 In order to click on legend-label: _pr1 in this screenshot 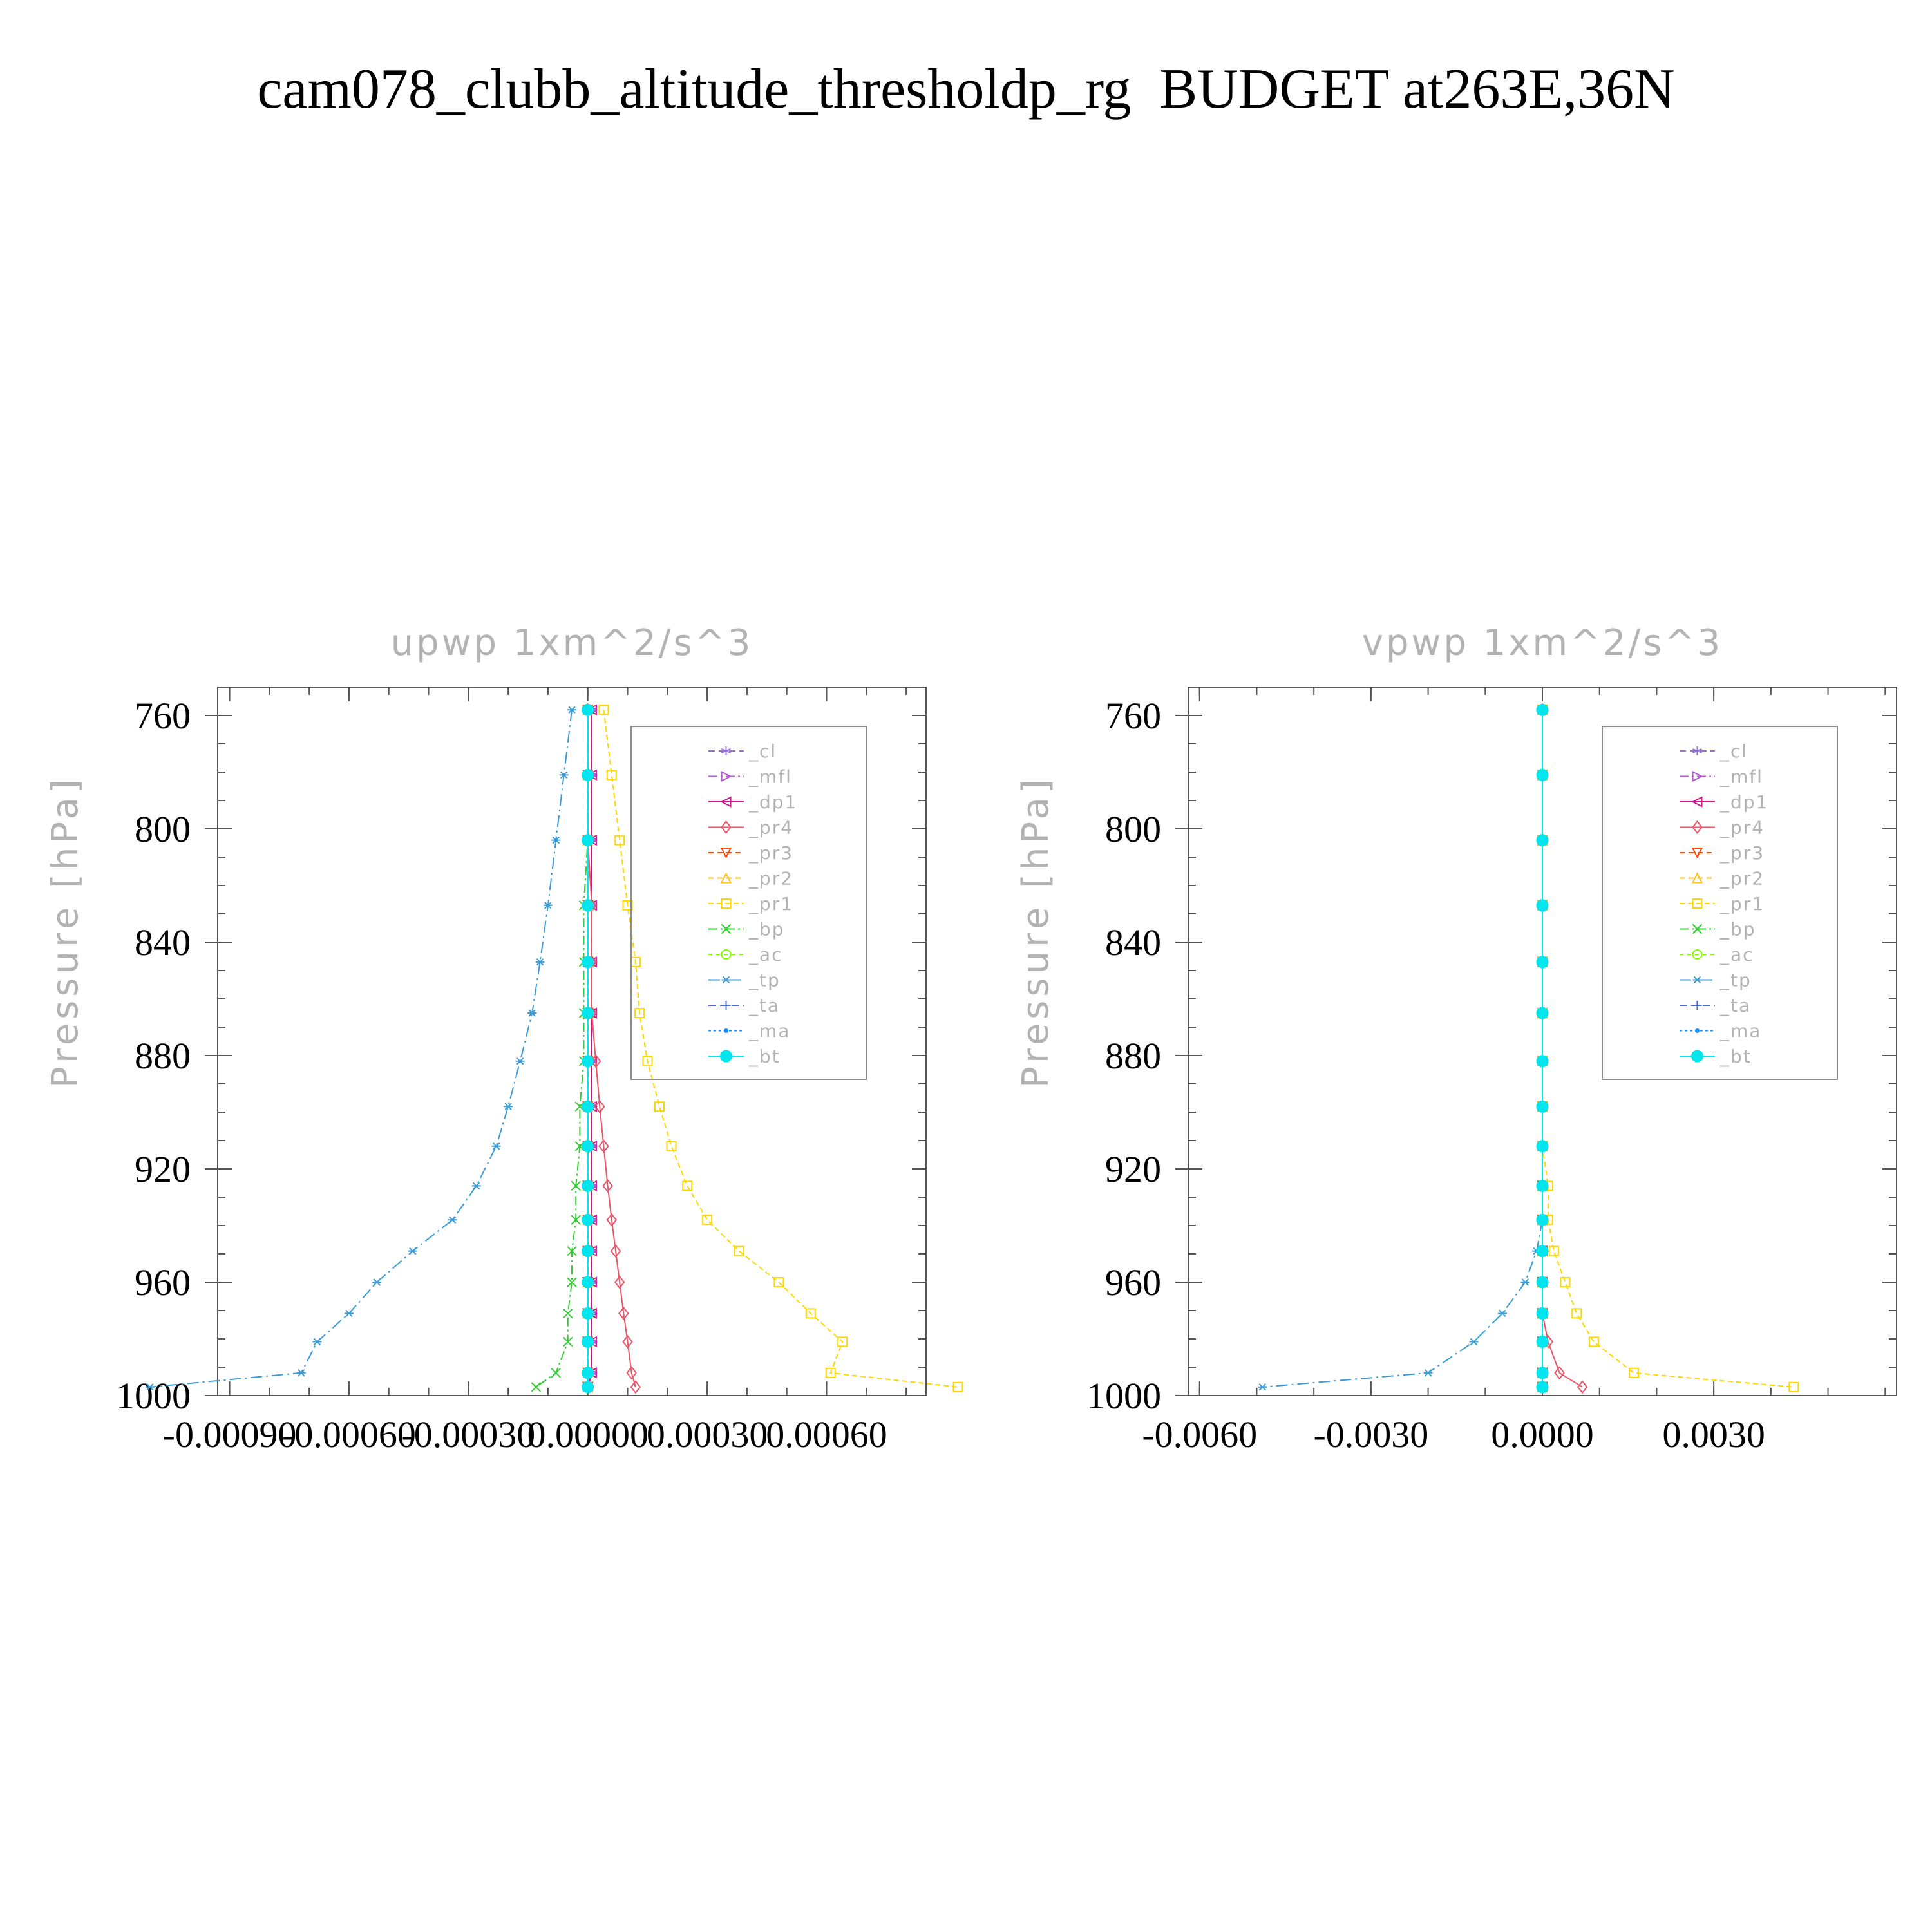, I will do `click(1742, 904)`.